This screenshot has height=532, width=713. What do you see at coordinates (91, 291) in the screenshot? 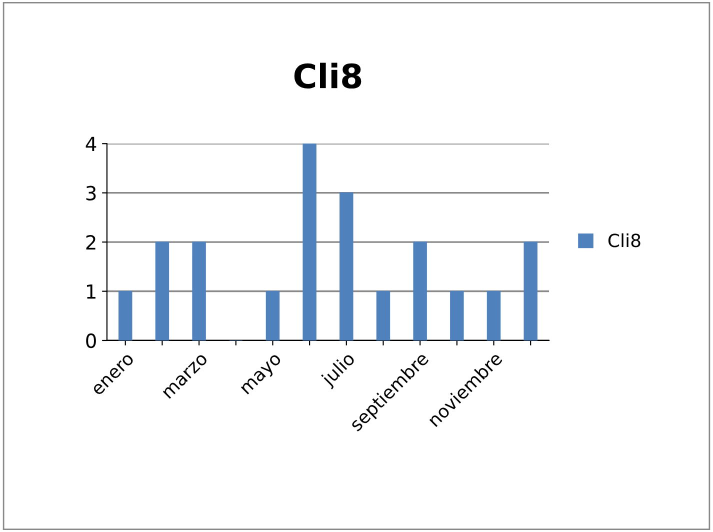
I see `y-tick-label: 1` at bounding box center [91, 291].